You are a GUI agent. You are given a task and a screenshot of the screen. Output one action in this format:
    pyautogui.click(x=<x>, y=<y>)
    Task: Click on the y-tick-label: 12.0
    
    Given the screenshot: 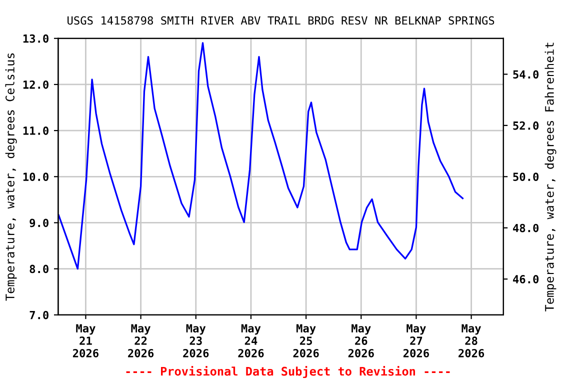 What is the action you would take?
    pyautogui.click(x=35, y=84)
    